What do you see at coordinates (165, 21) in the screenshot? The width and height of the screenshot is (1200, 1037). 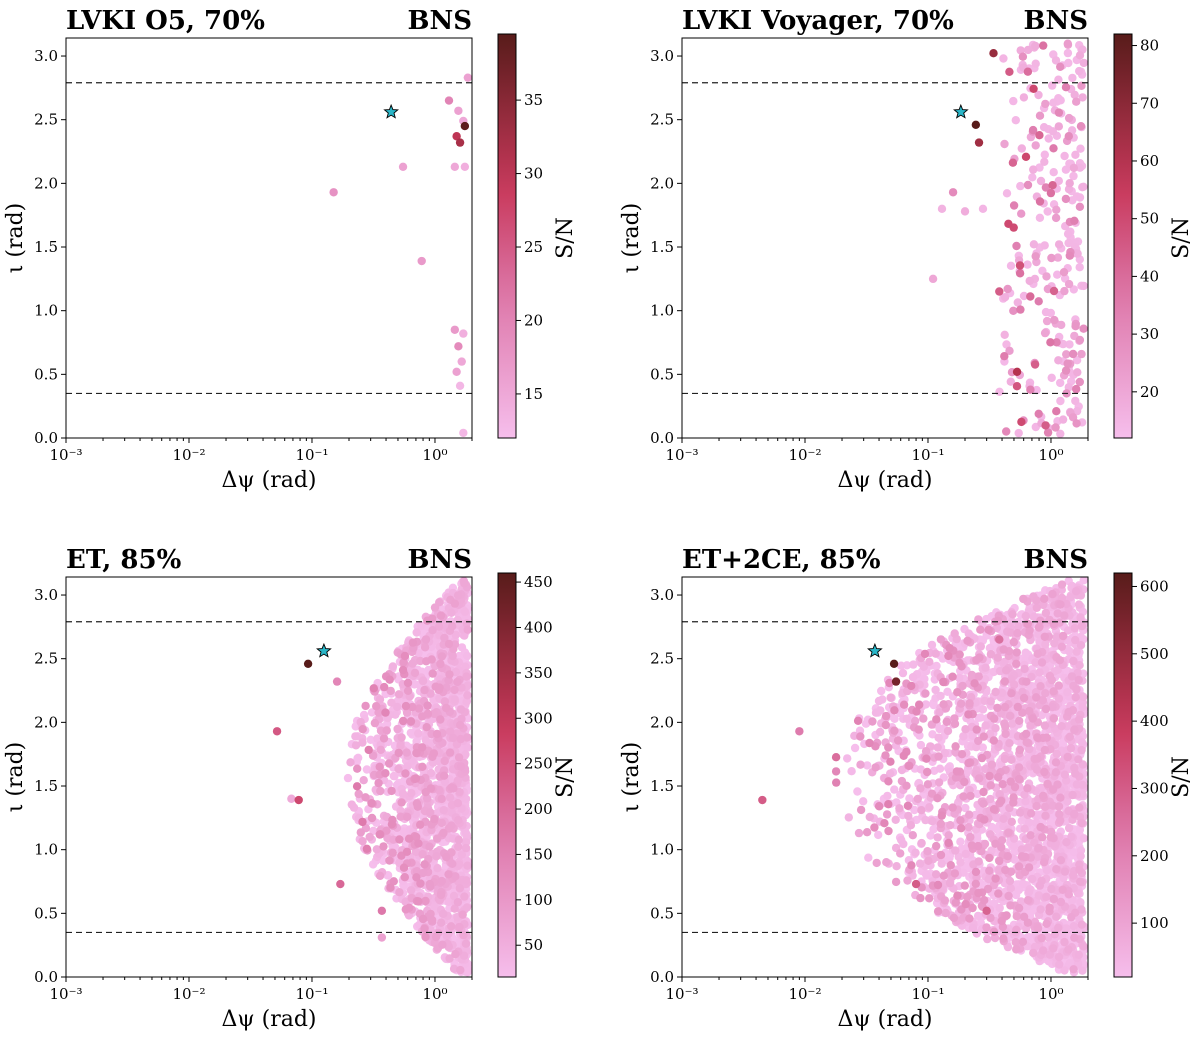 I see `panel-title: LVKI O5, 70%` at bounding box center [165, 21].